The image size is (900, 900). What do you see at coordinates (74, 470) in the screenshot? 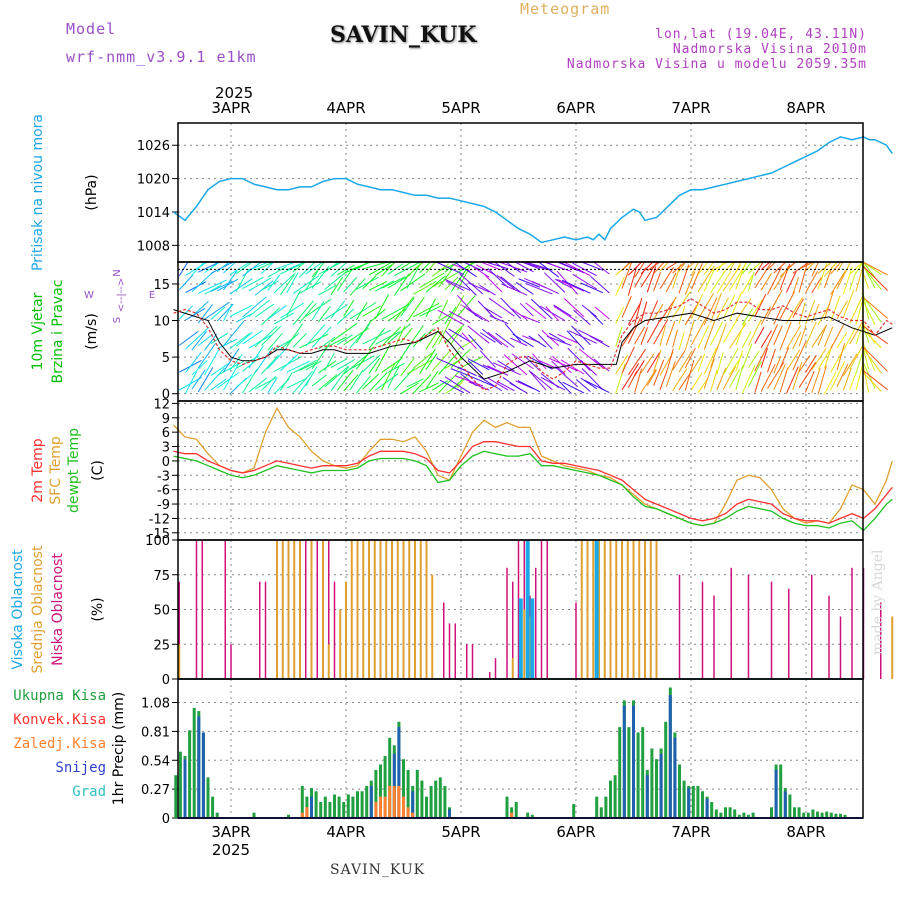
I see `temp-axis-title-2: dewpt Temp` at bounding box center [74, 470].